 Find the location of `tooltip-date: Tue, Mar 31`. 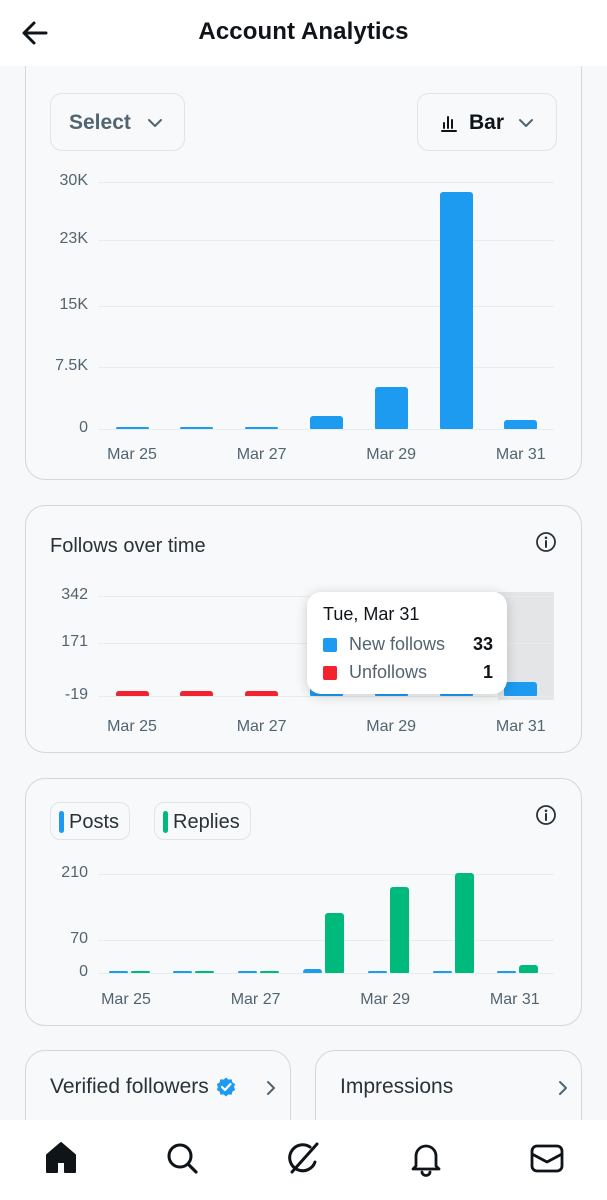

tooltip-date: Tue, Mar 31 is located at coordinates (371, 614).